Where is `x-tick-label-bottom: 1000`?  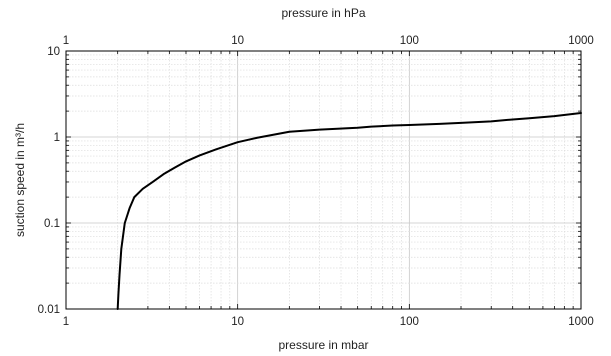 x-tick-label-bottom: 1000 is located at coordinates (581, 322).